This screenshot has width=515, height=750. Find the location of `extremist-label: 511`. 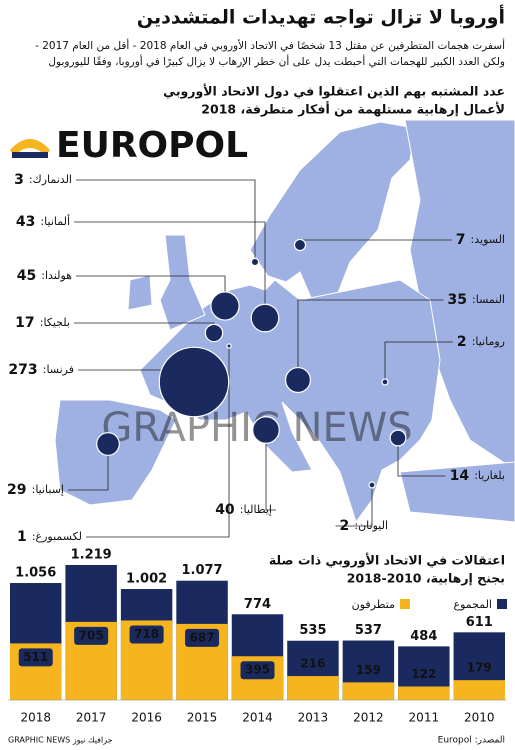

extremist-label: 511 is located at coordinates (35, 657).